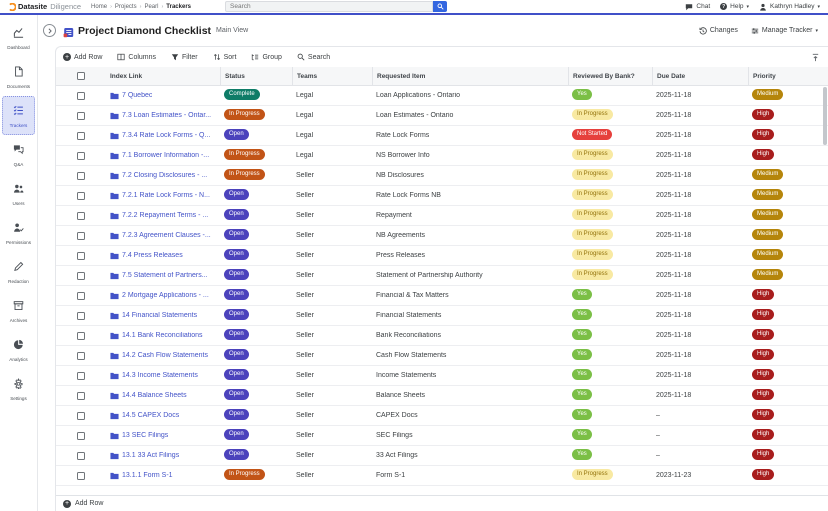 This screenshot has width=828, height=511. What do you see at coordinates (266, 57) in the screenshot?
I see `group-button: Group` at bounding box center [266, 57].